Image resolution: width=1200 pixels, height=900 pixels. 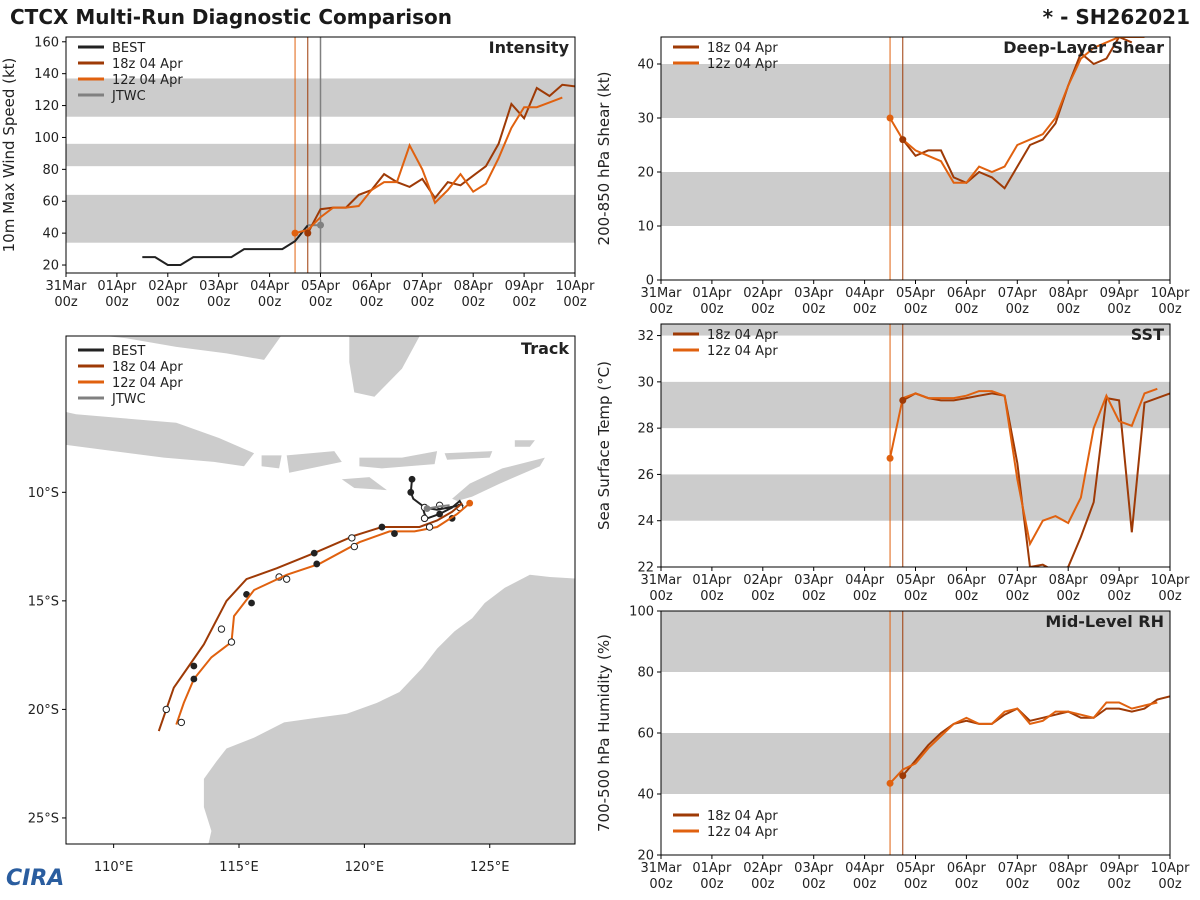 What do you see at coordinates (43, 710) in the screenshot?
I see `y-tick-label: 20°S` at bounding box center [43, 710].